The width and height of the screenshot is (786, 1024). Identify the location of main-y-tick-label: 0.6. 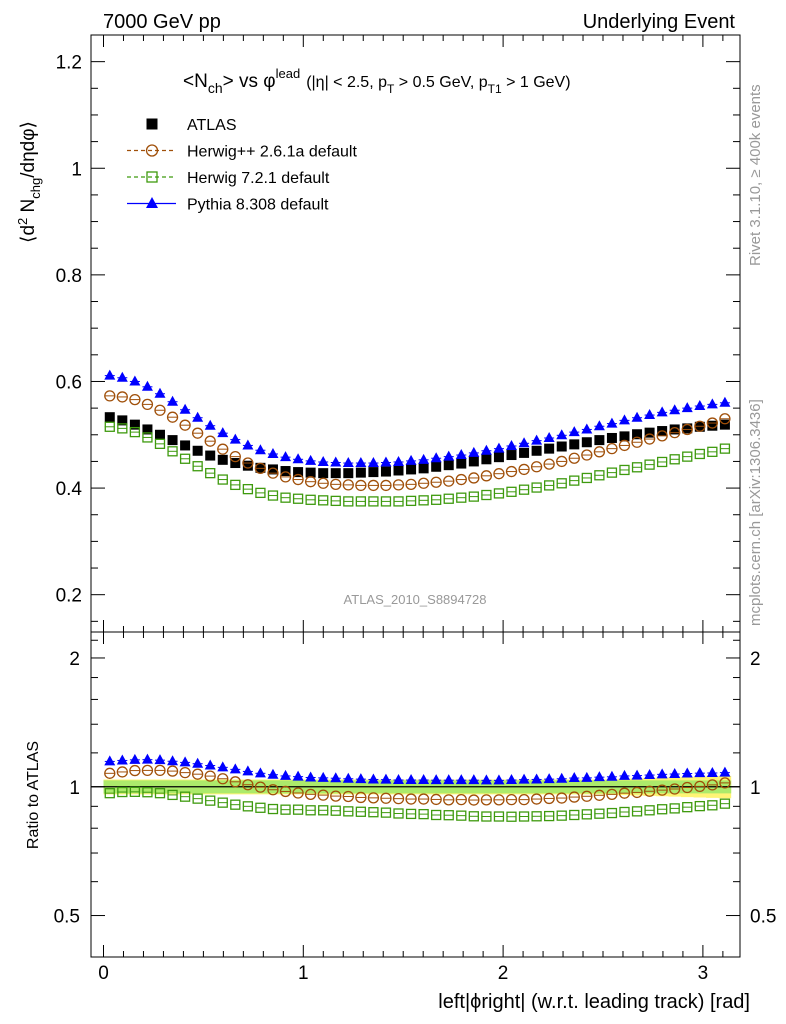
(69, 382).